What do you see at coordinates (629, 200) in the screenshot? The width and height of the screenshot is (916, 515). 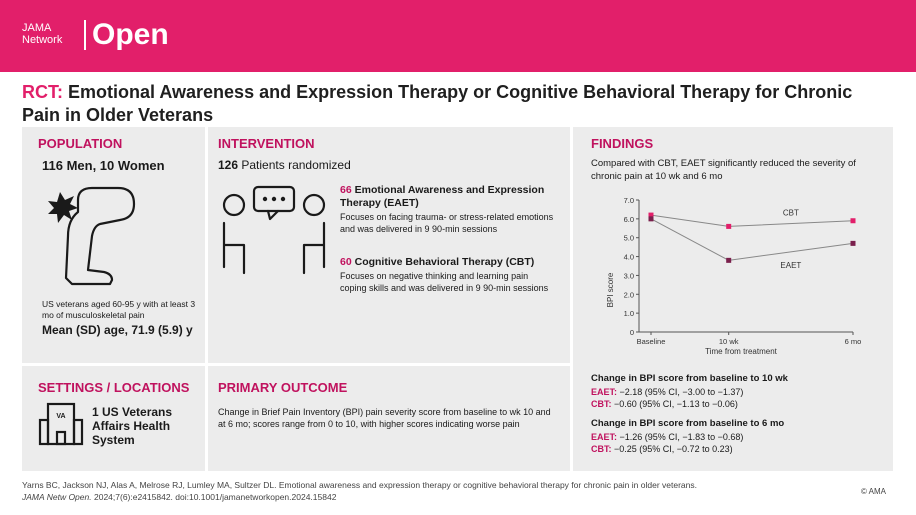 I see `y-tick-label: 7.0` at bounding box center [629, 200].